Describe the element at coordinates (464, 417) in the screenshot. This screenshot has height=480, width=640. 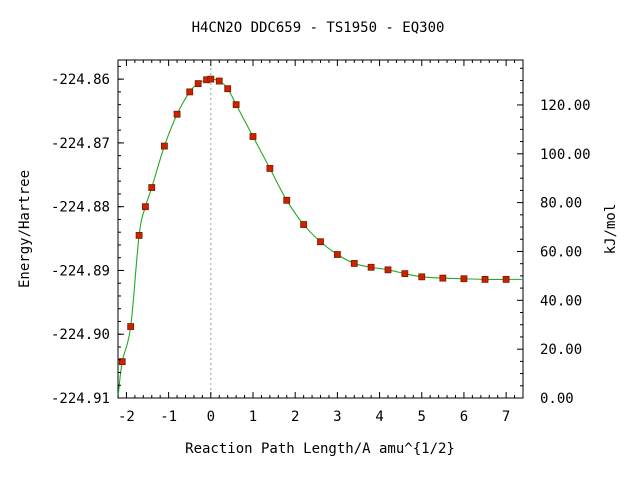
I see `x-tick-label: 6` at that location.